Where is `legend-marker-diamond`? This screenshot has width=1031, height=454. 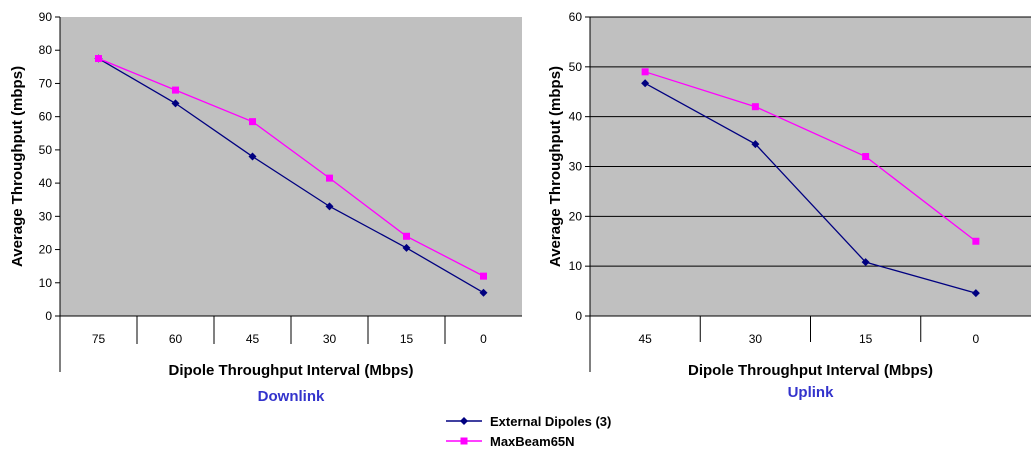 legend-marker-diamond is located at coordinates (464, 421).